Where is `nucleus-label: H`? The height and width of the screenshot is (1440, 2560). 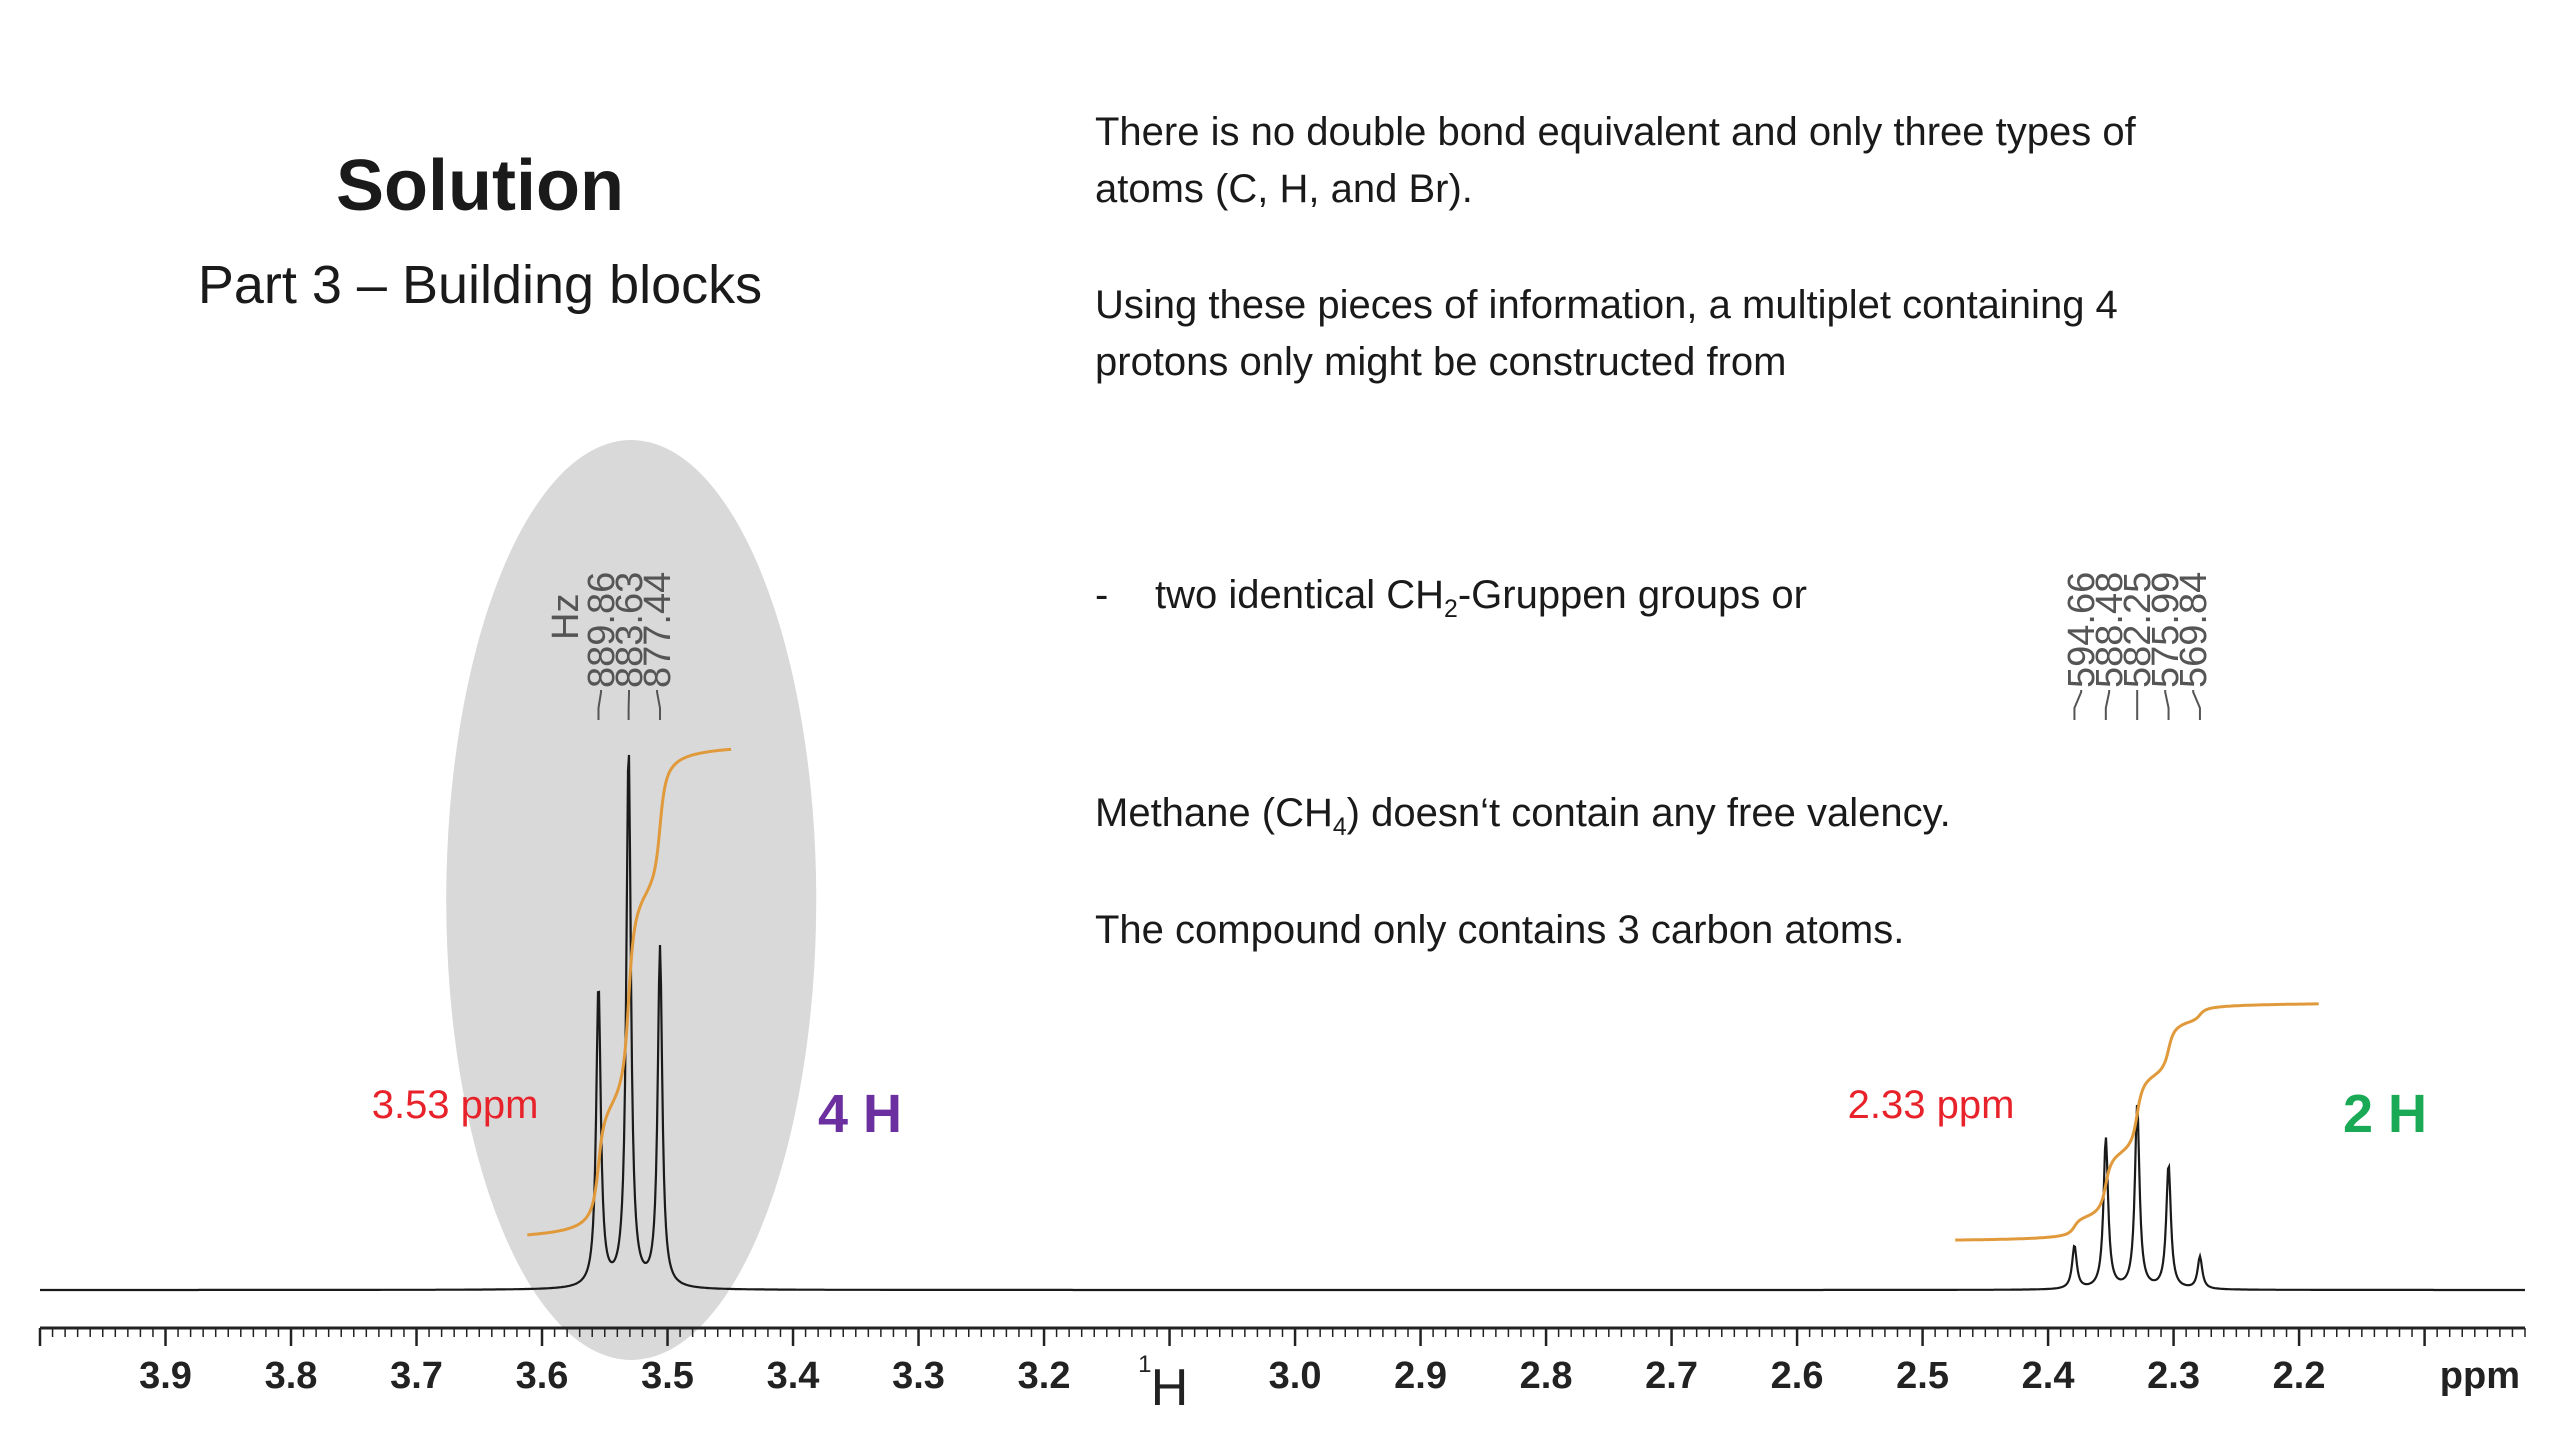
nucleus-label: H is located at coordinates (1170, 1388).